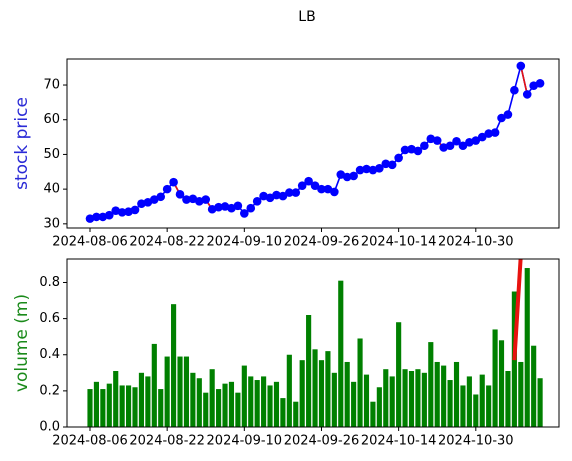 The height and width of the screenshot is (461, 572). Describe the element at coordinates (22, 143) in the screenshot. I see `y-axis-label: stock price` at that location.